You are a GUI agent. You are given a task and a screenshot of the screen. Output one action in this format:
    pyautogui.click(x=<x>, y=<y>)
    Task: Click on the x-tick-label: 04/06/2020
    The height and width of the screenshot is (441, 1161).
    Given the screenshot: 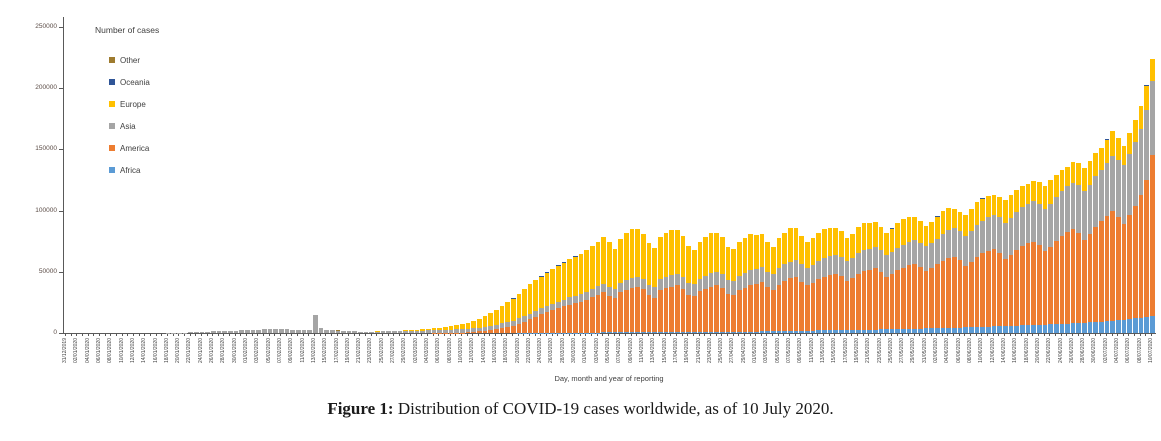 What is the action you would take?
    pyautogui.click(x=947, y=351)
    